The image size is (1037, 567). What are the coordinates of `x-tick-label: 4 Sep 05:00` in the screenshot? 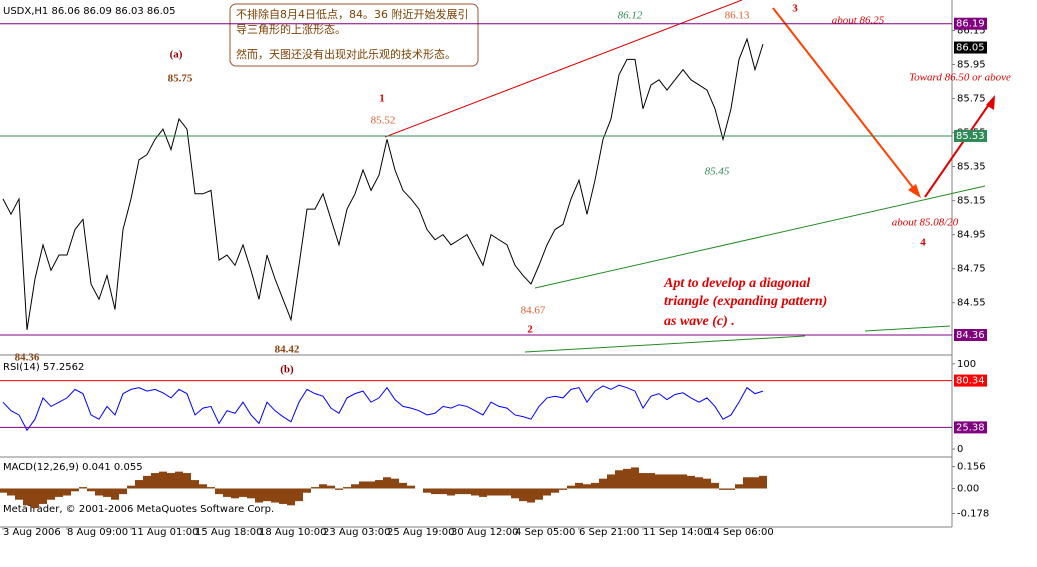 It's located at (545, 532).